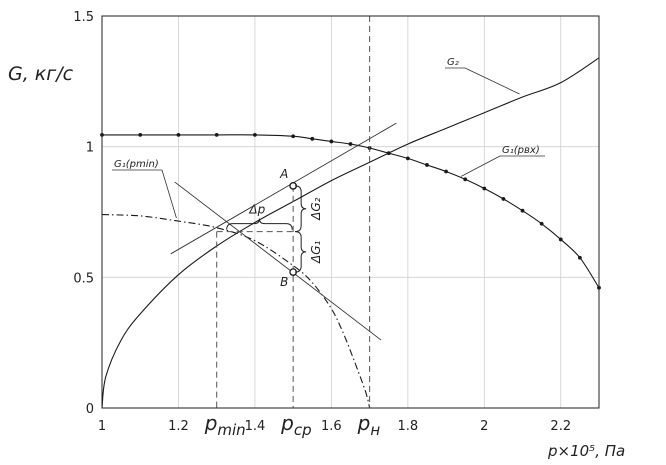 The height and width of the screenshot is (465, 666). Describe the element at coordinates (284, 282) in the screenshot. I see `point-label-B: B` at that location.